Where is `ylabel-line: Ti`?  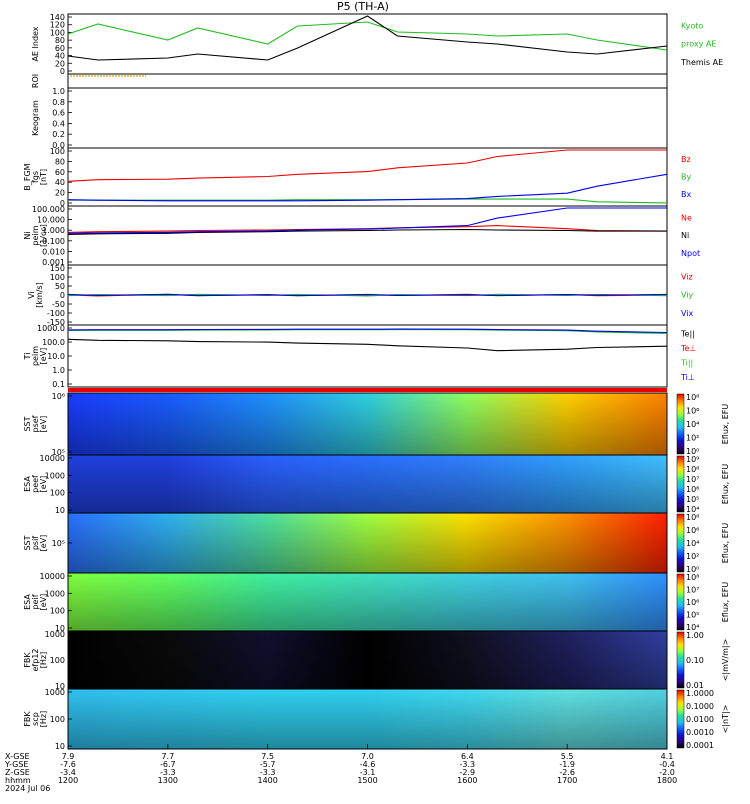 ylabel-line: Ti is located at coordinates (27, 357).